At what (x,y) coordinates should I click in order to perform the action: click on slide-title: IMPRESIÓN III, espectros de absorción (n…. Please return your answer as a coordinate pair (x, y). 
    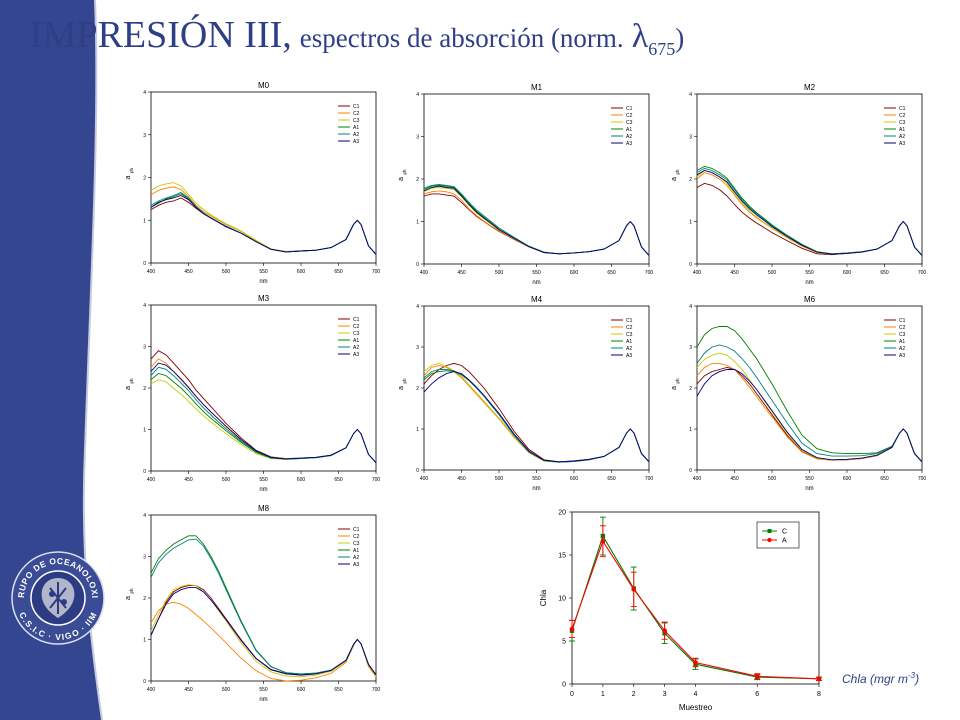
    Looking at the image, I should click on (357, 37).